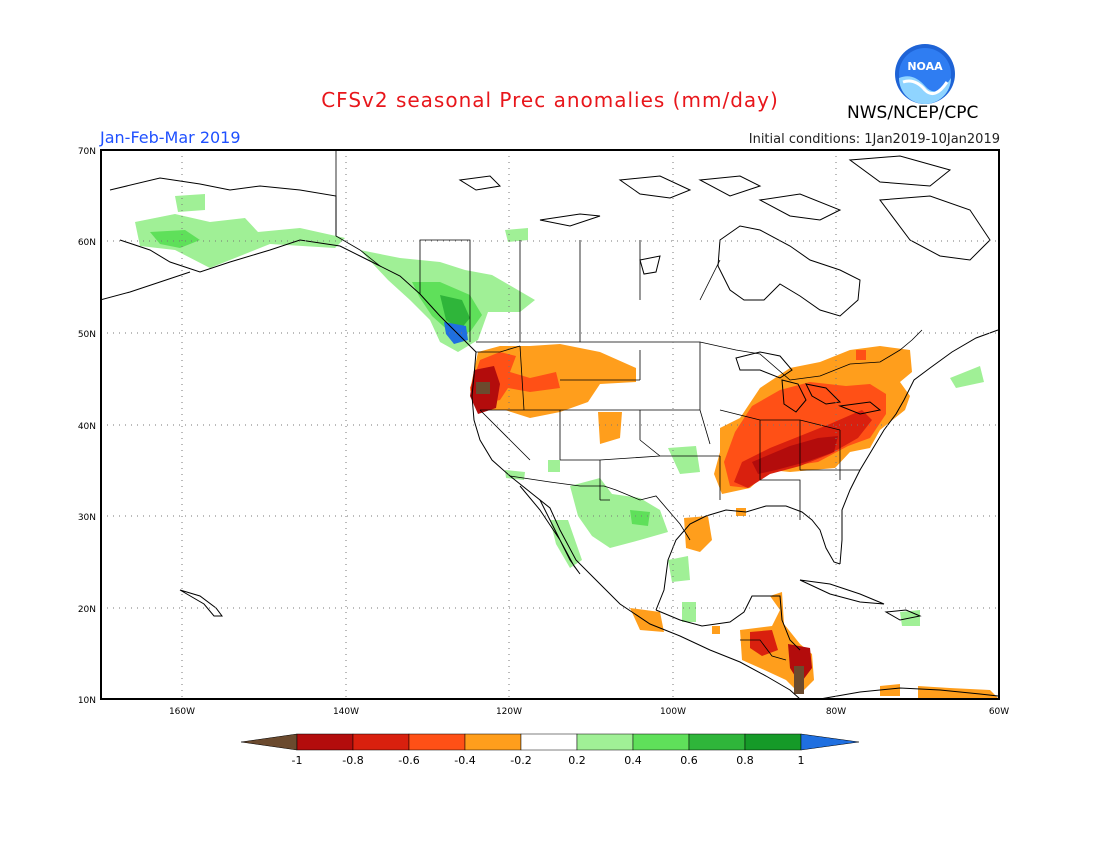 This screenshot has width=1100, height=850. Describe the element at coordinates (352, 760) in the screenshot. I see `colorbar-label: -0.8` at that location.